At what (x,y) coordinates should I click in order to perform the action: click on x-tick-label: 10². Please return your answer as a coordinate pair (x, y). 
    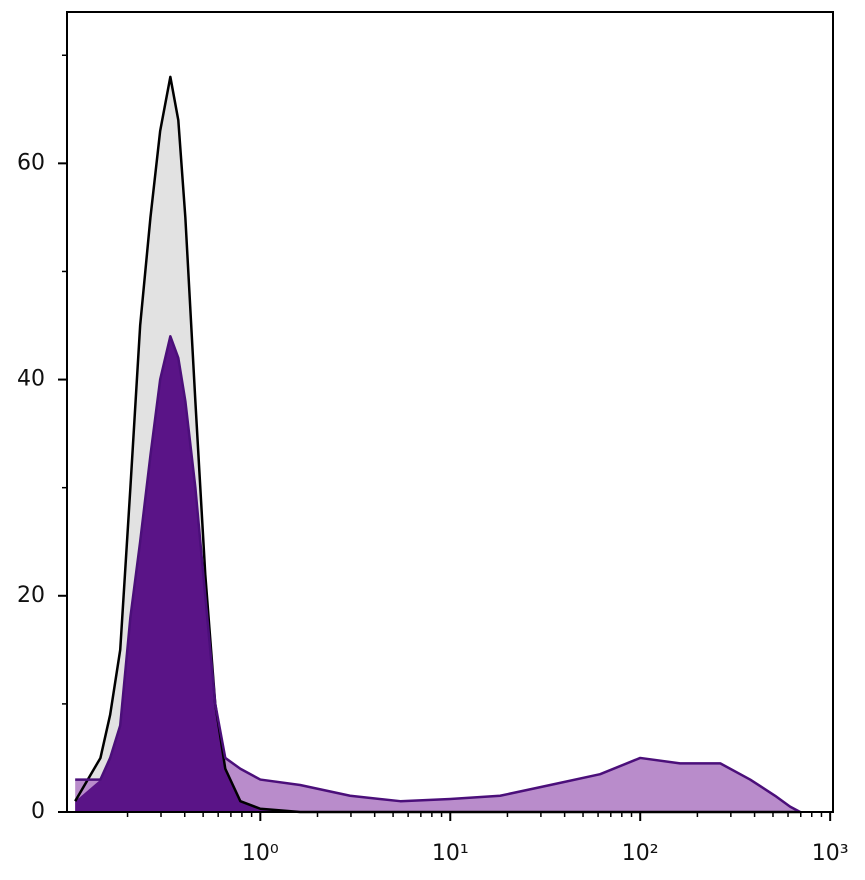
    Looking at the image, I should click on (640, 853).